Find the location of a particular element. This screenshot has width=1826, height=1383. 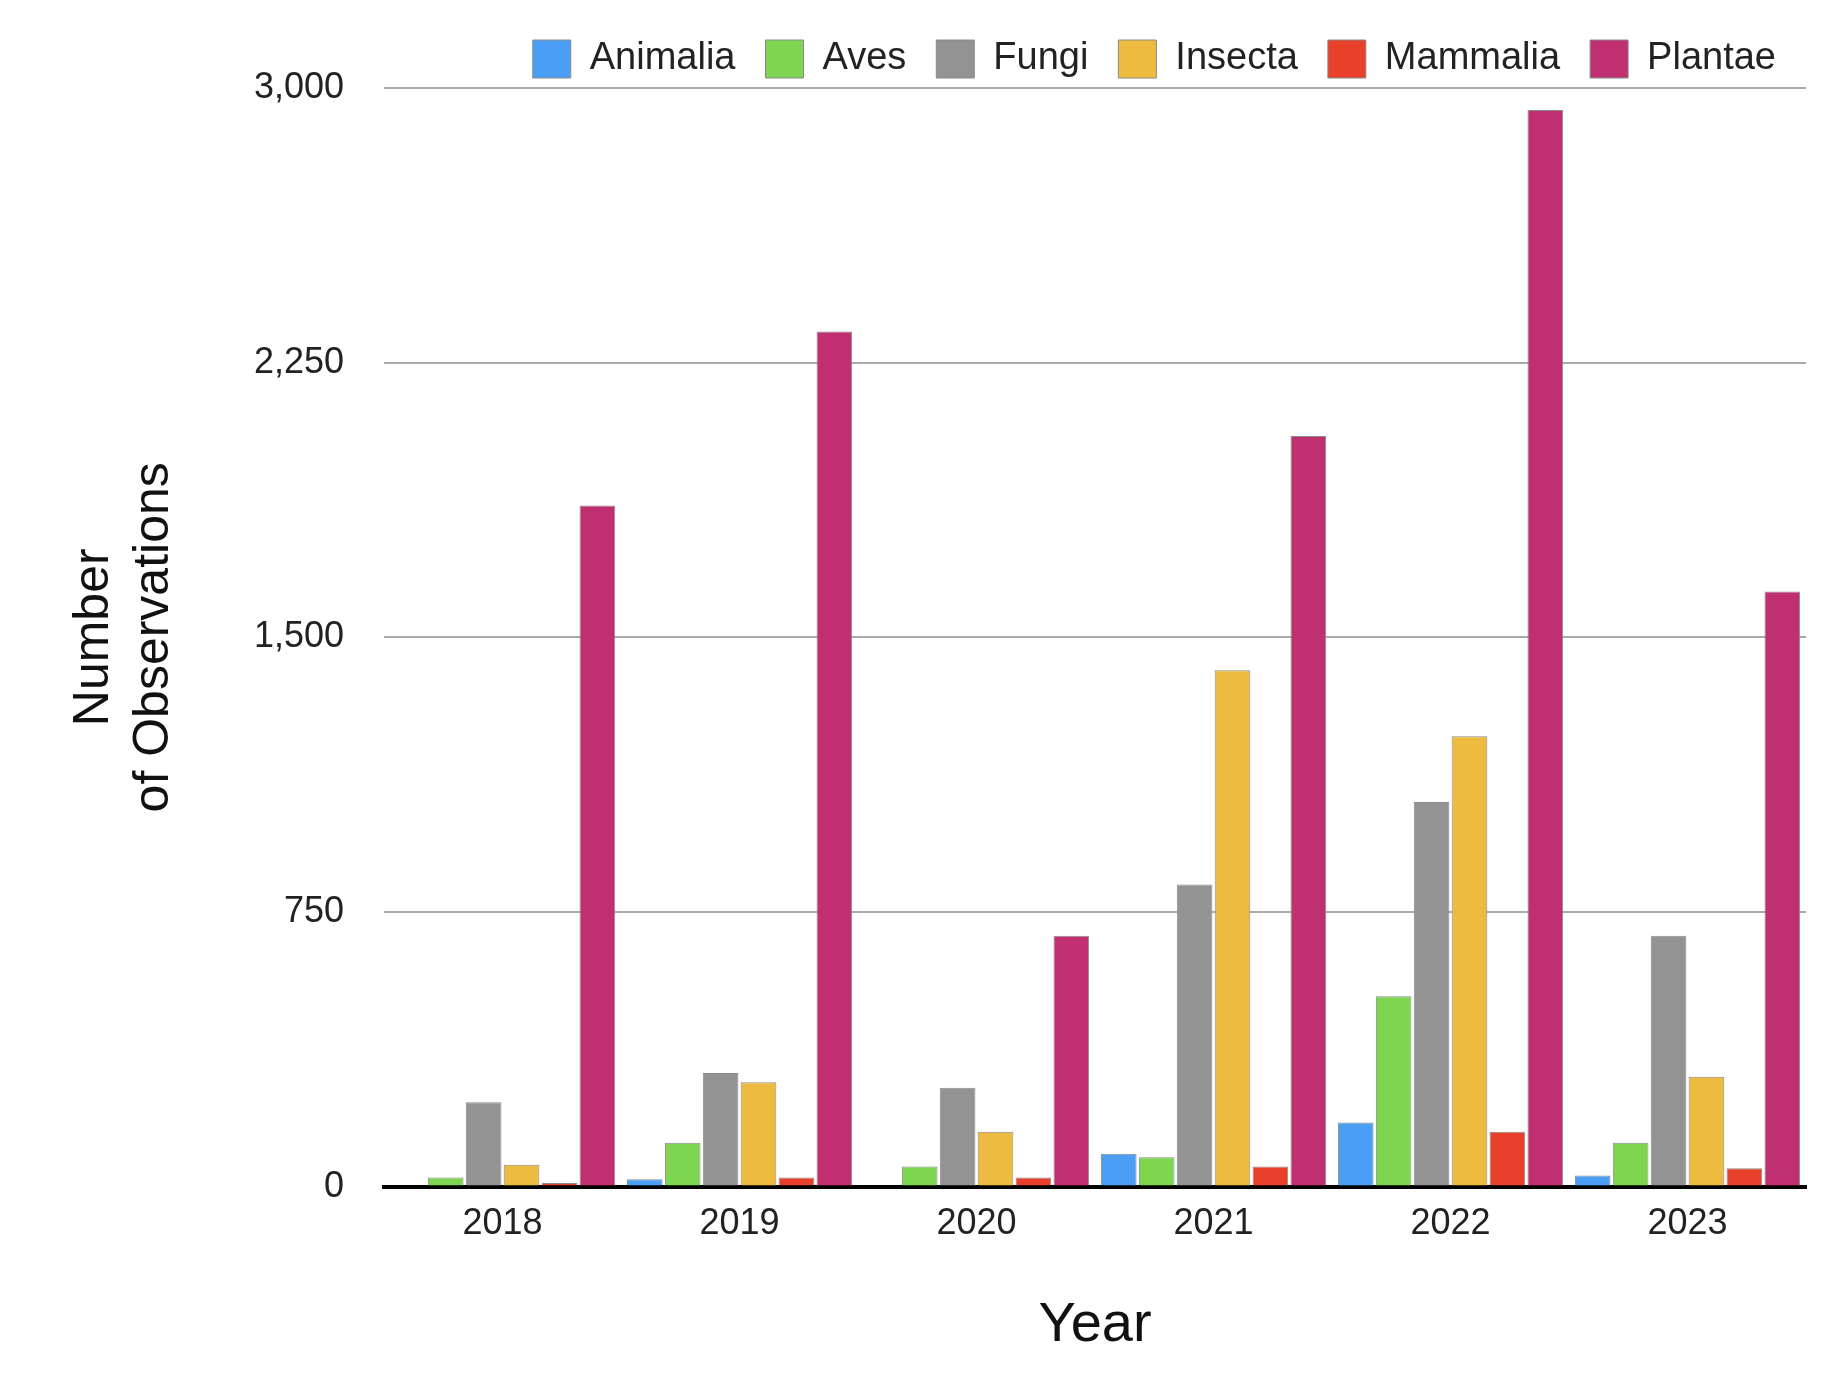

y-tick-label: 3,000 is located at coordinates (299, 85).